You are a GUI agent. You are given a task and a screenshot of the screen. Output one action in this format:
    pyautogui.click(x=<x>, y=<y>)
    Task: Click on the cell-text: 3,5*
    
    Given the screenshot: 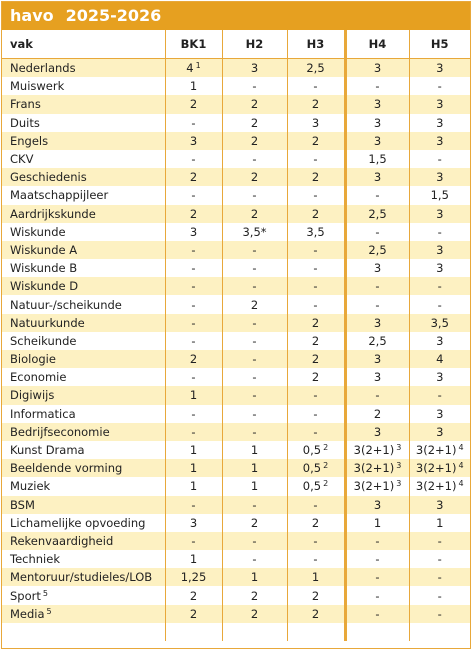 What is the action you would take?
    pyautogui.click(x=254, y=231)
    